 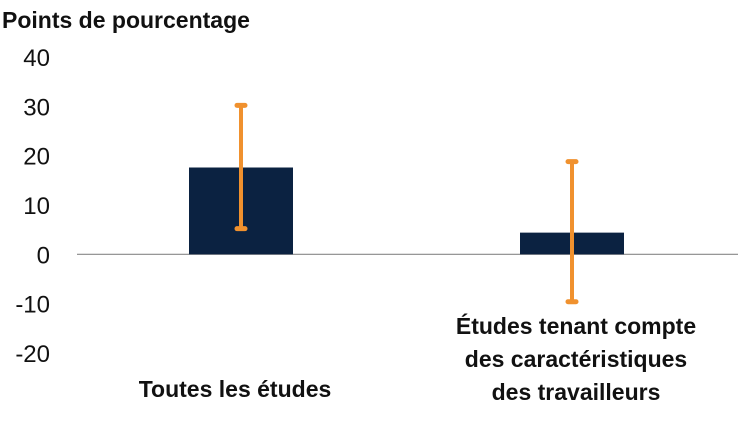 I want to click on y-tick-label: 10, so click(x=36, y=206).